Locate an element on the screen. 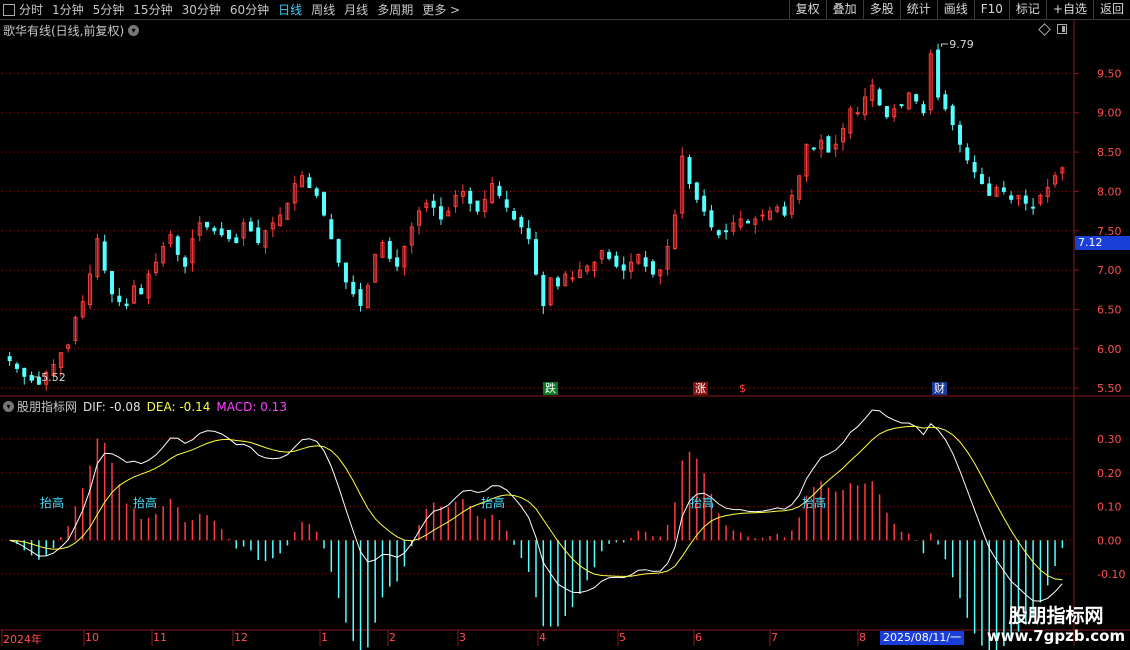  price-tick-label: 8.50 is located at coordinates (1109, 152).